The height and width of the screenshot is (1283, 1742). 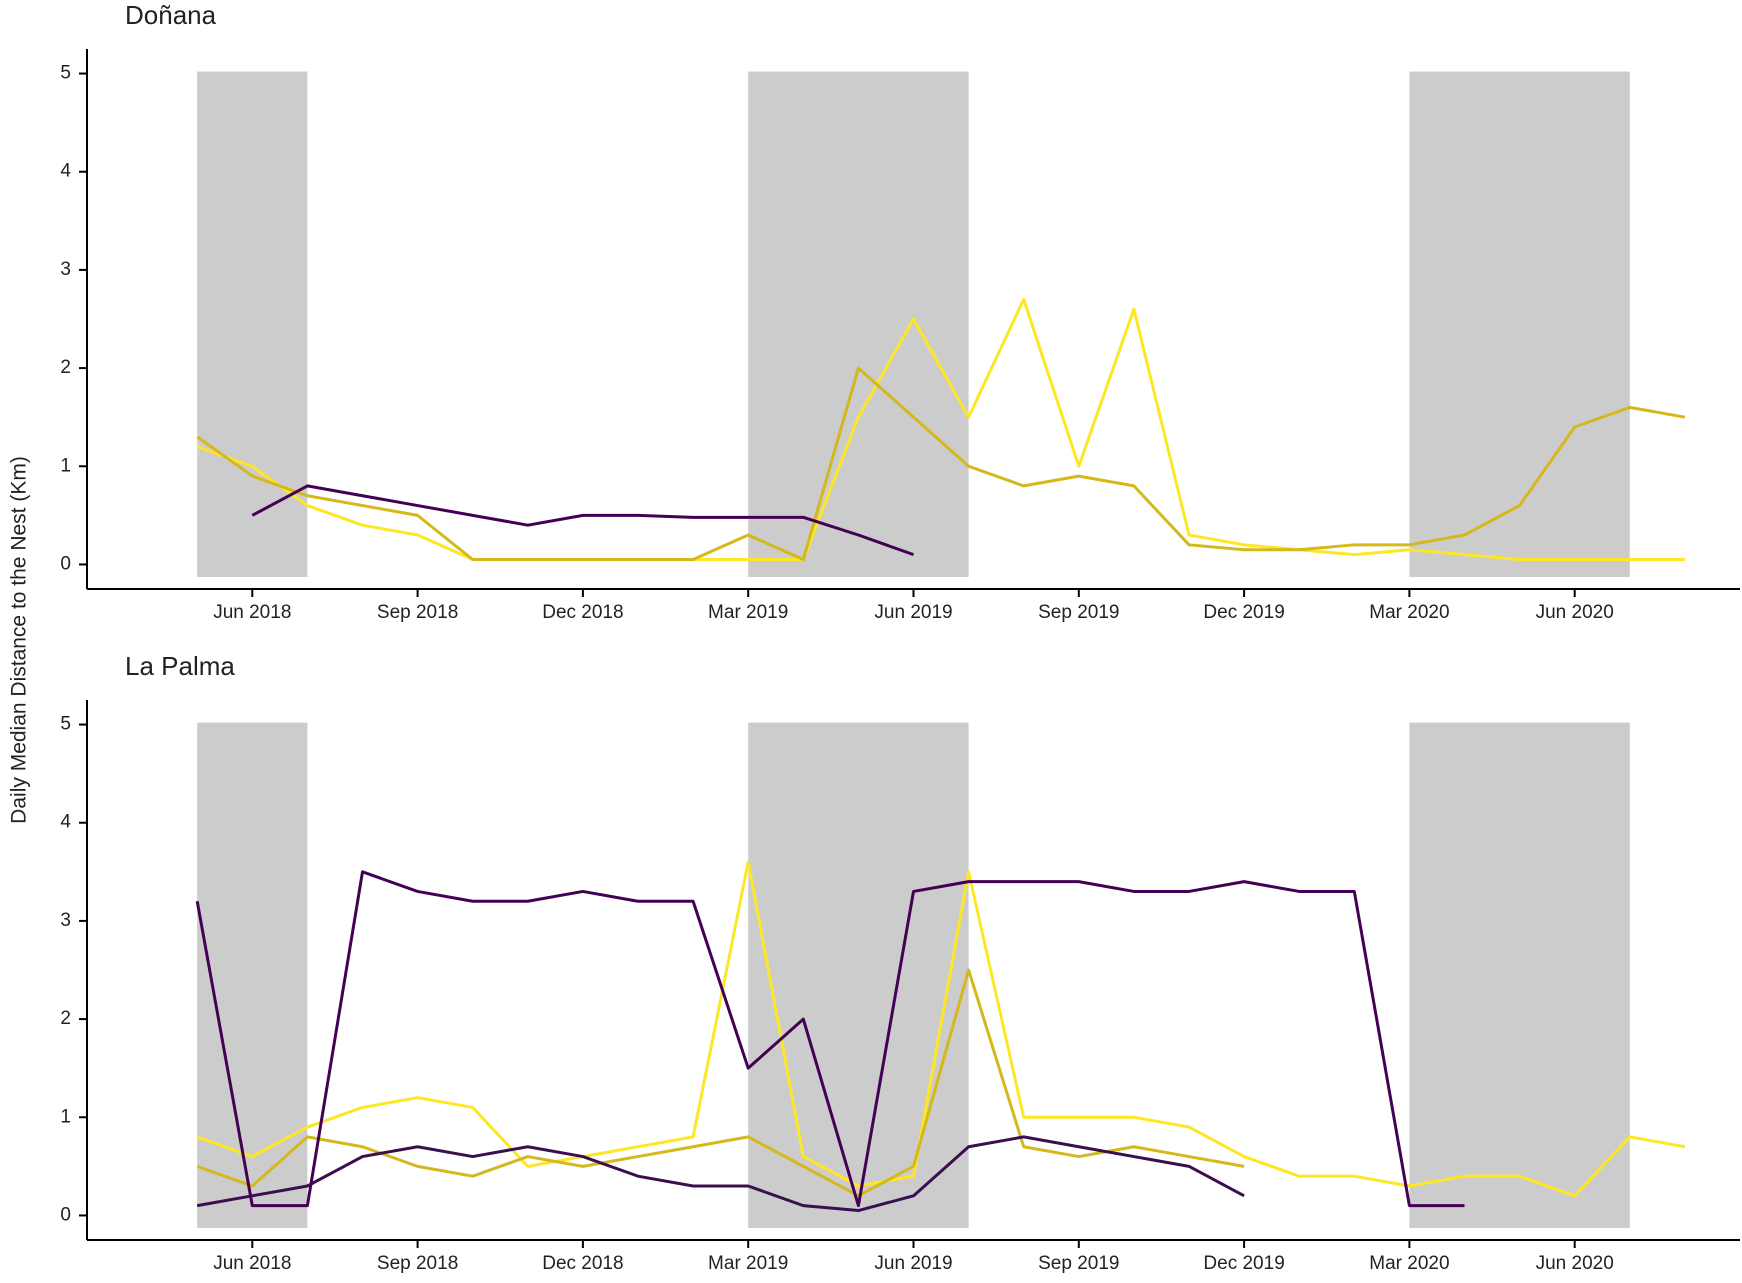 I want to click on panel-title: Doñana, so click(x=171, y=15).